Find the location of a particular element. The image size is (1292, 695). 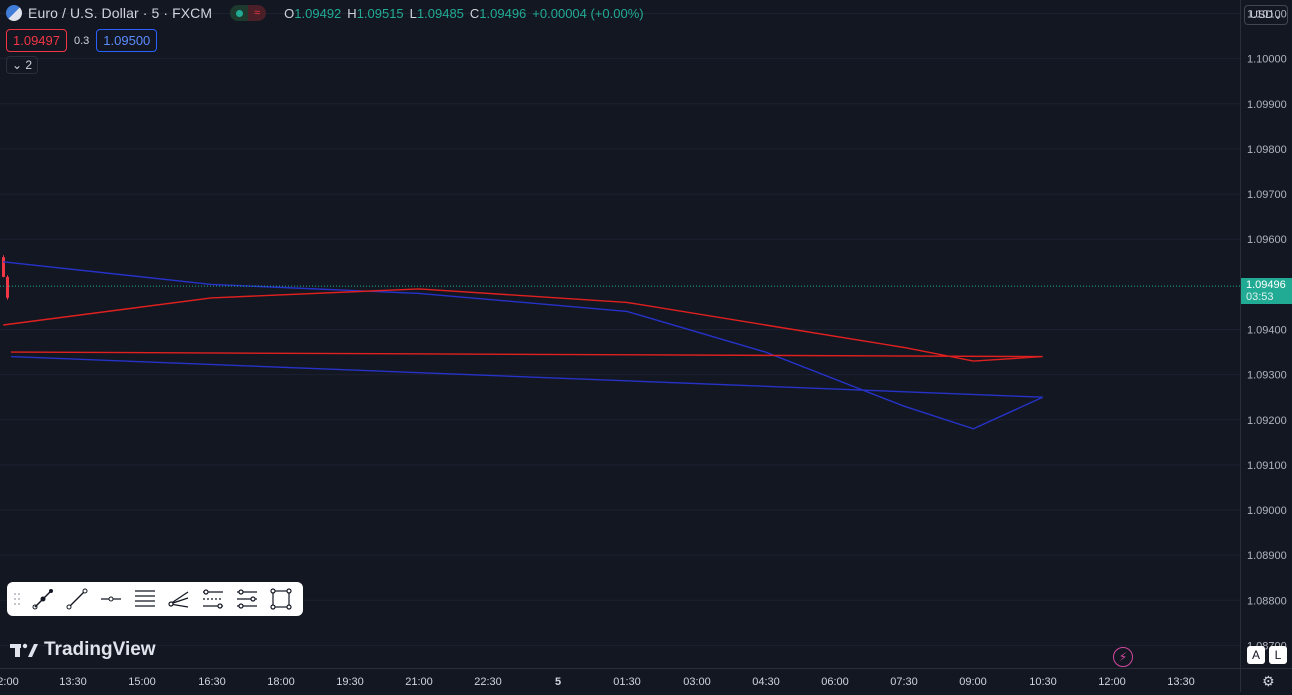

candles is located at coordinates (5, 277).